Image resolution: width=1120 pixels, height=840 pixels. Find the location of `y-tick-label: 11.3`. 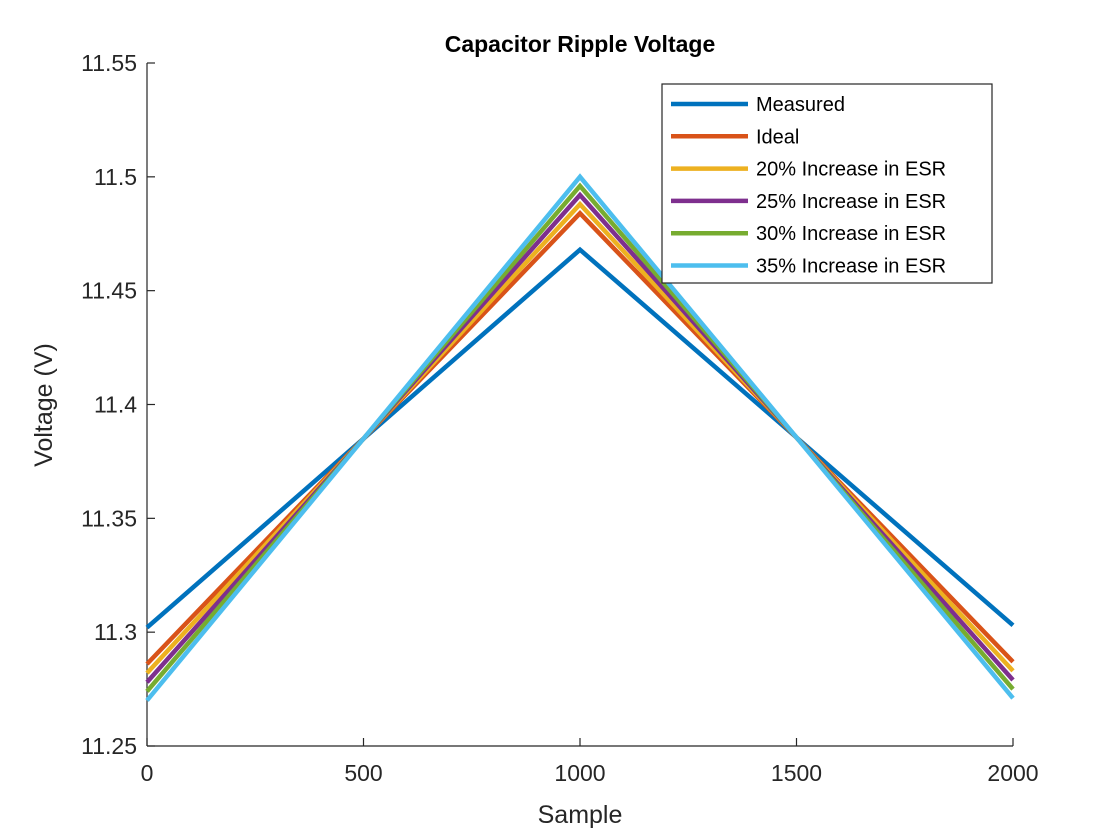

y-tick-label: 11.3 is located at coordinates (115, 632).